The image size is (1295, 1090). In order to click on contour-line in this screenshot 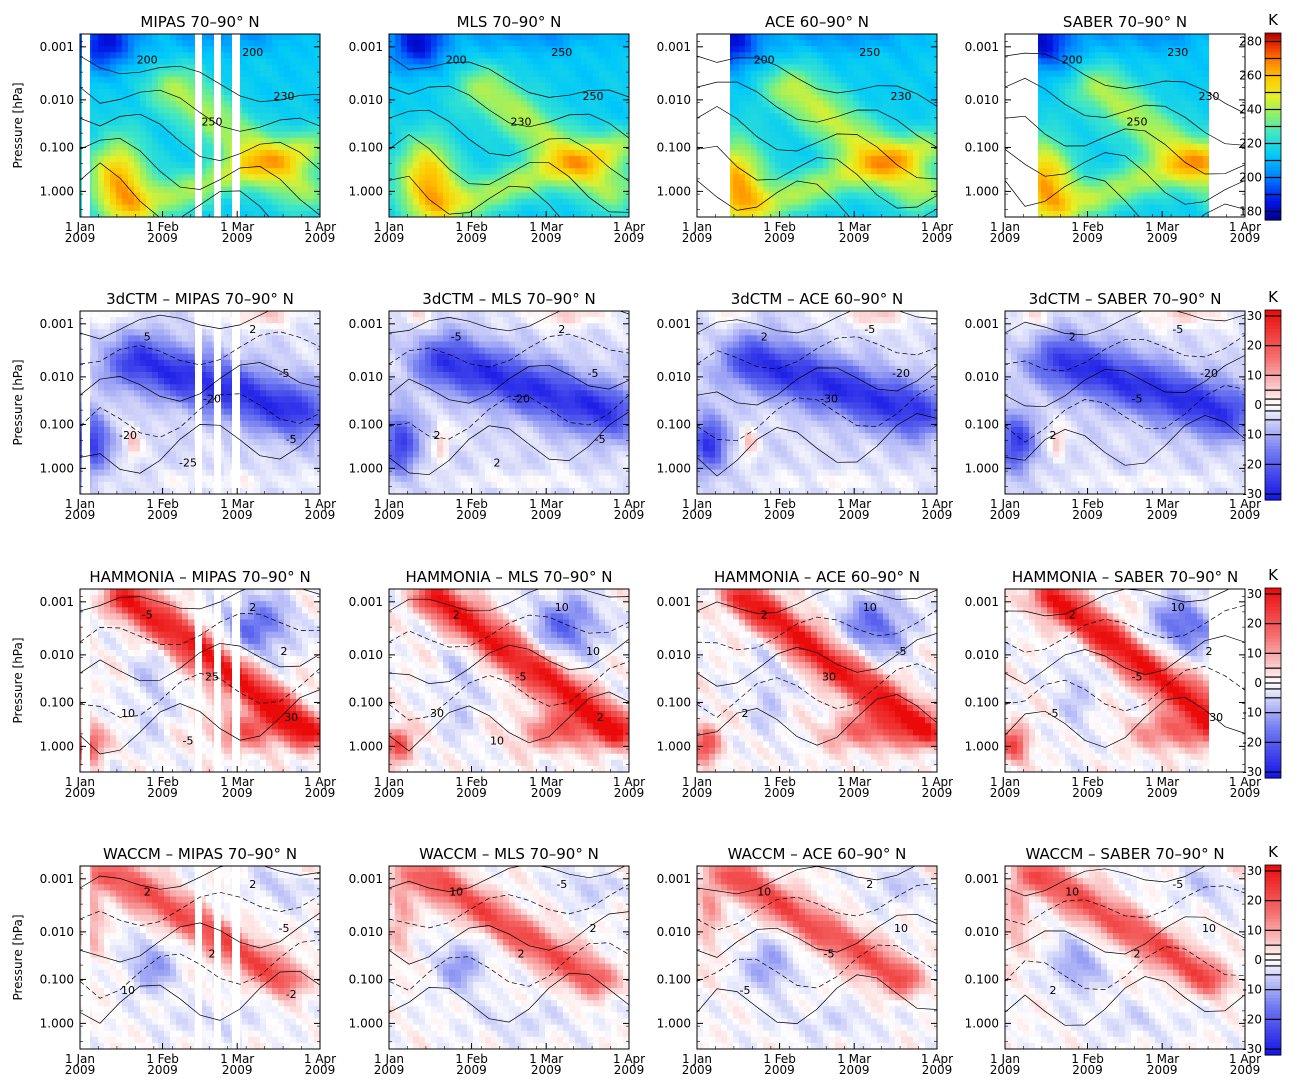, I will do `click(509, 76)`.